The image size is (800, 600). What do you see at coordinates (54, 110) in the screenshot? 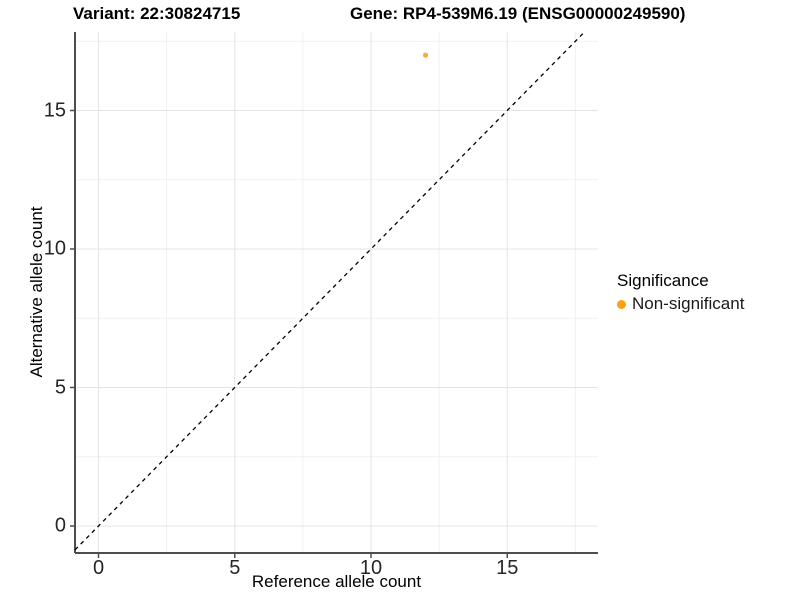
I see `y-tick-label: 15` at bounding box center [54, 110].